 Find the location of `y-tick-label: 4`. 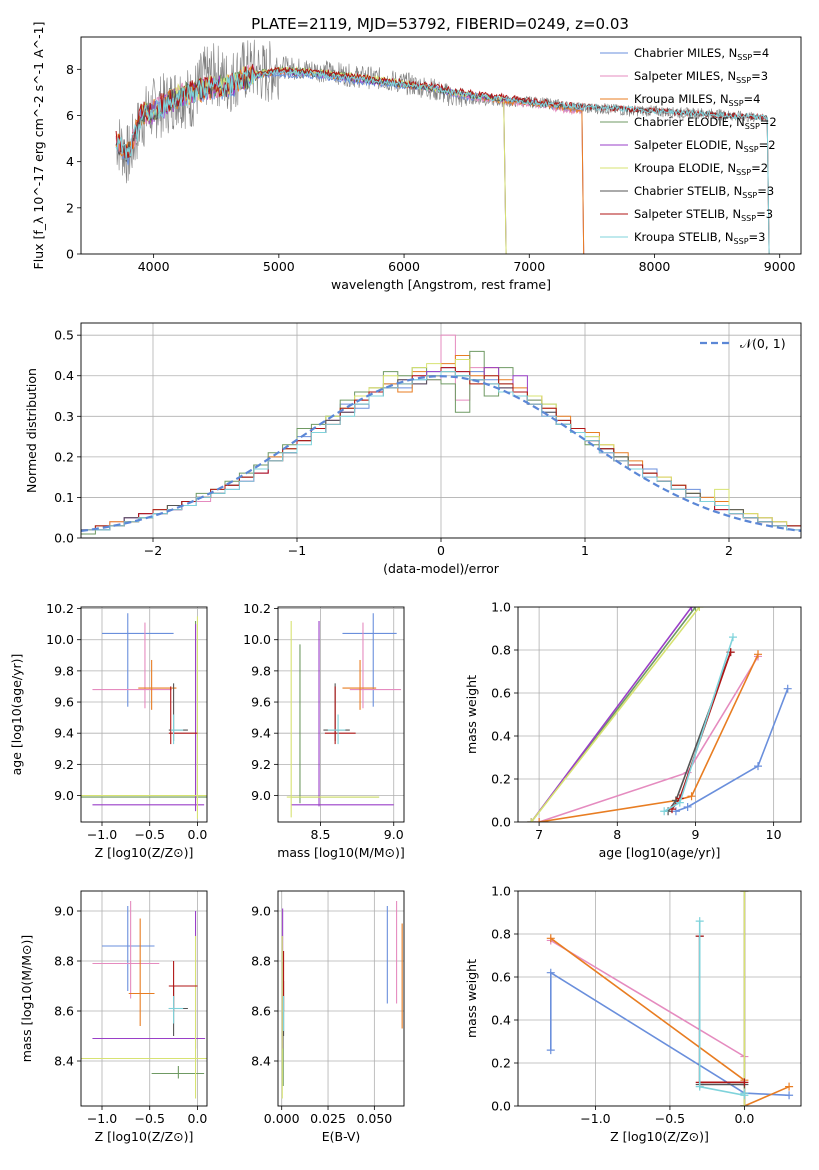

y-tick-label: 4 is located at coordinates (70, 161).